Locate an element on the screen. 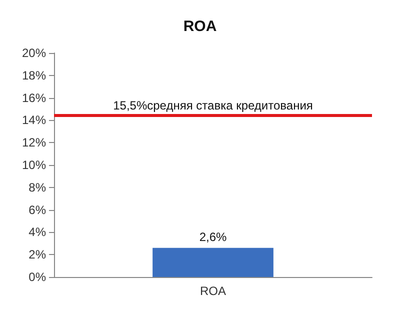 This screenshot has height=327, width=400. chart-title: ROA is located at coordinates (200, 26).